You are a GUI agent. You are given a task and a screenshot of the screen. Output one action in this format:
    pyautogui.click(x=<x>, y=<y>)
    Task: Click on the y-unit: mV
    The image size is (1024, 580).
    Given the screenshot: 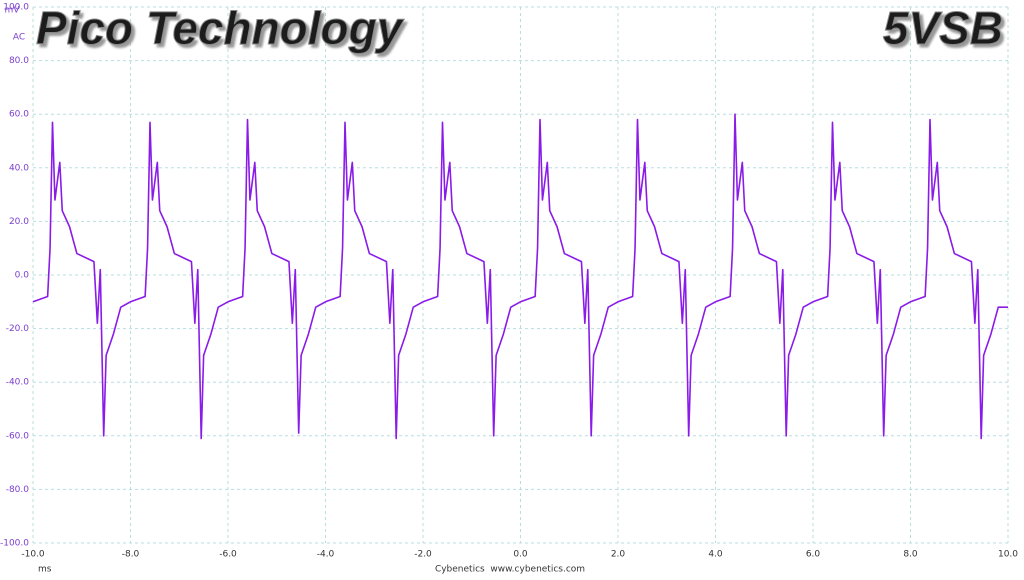 What is the action you would take?
    pyautogui.click(x=13, y=11)
    